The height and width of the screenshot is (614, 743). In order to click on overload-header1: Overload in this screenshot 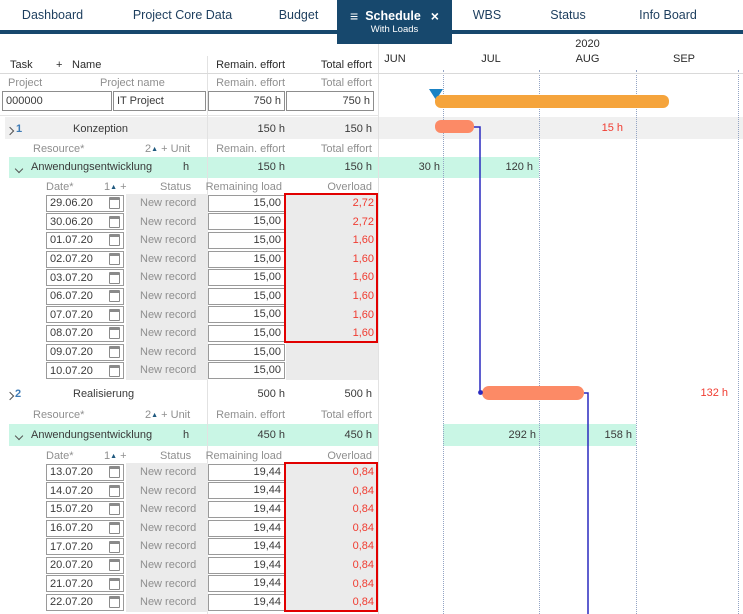, I will do `click(349, 187)`.